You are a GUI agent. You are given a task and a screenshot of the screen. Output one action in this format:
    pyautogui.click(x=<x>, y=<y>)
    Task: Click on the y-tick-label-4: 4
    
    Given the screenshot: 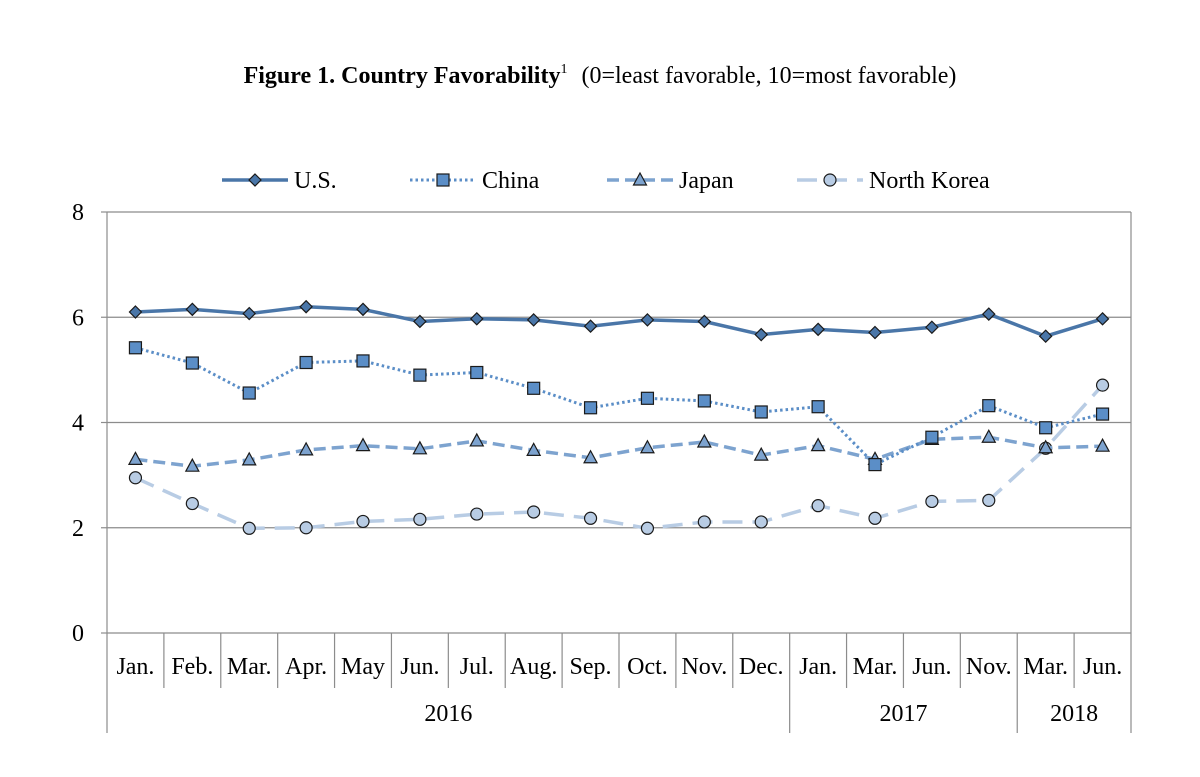 What is the action you would take?
    pyautogui.click(x=78, y=424)
    